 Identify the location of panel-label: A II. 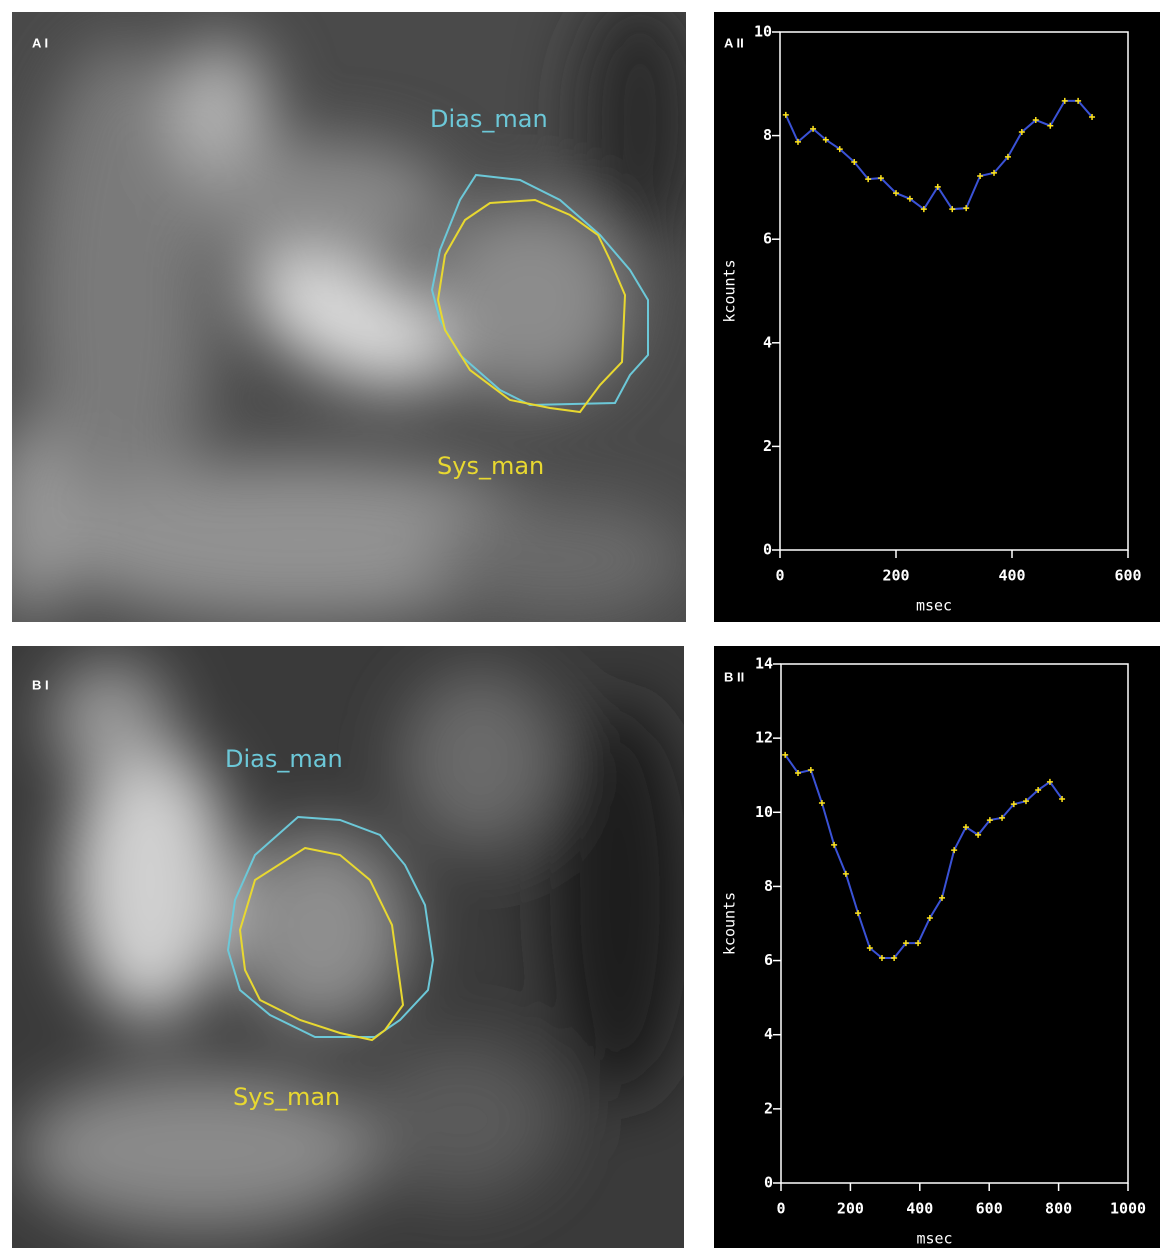
(734, 42).